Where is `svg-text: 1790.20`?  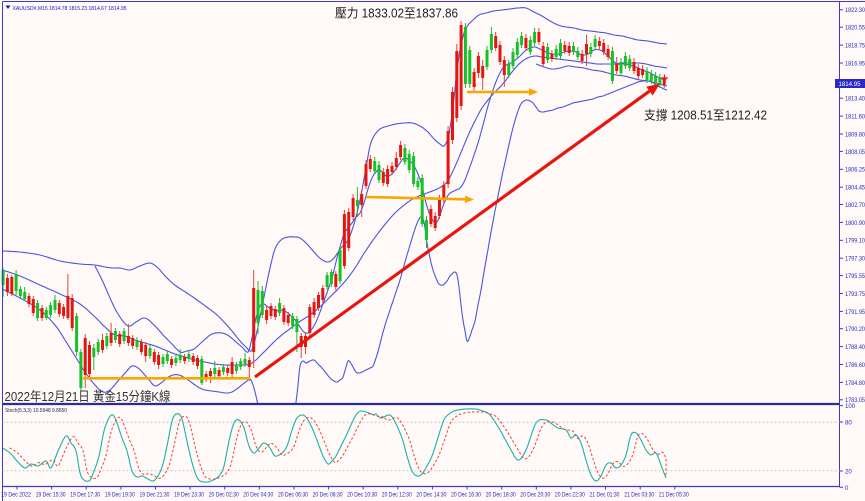
svg-text: 1790.20 is located at coordinates (855, 329).